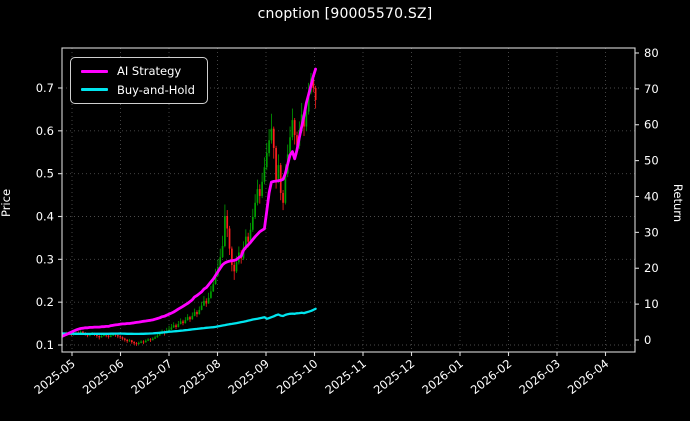  I want to click on x-tick-label: 2026-04, so click(588, 376).